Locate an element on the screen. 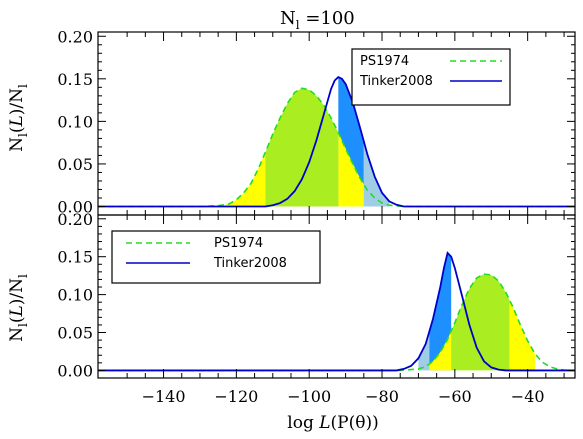 The image size is (583, 439). svg-text: Nl =100 is located at coordinates (317, 20).